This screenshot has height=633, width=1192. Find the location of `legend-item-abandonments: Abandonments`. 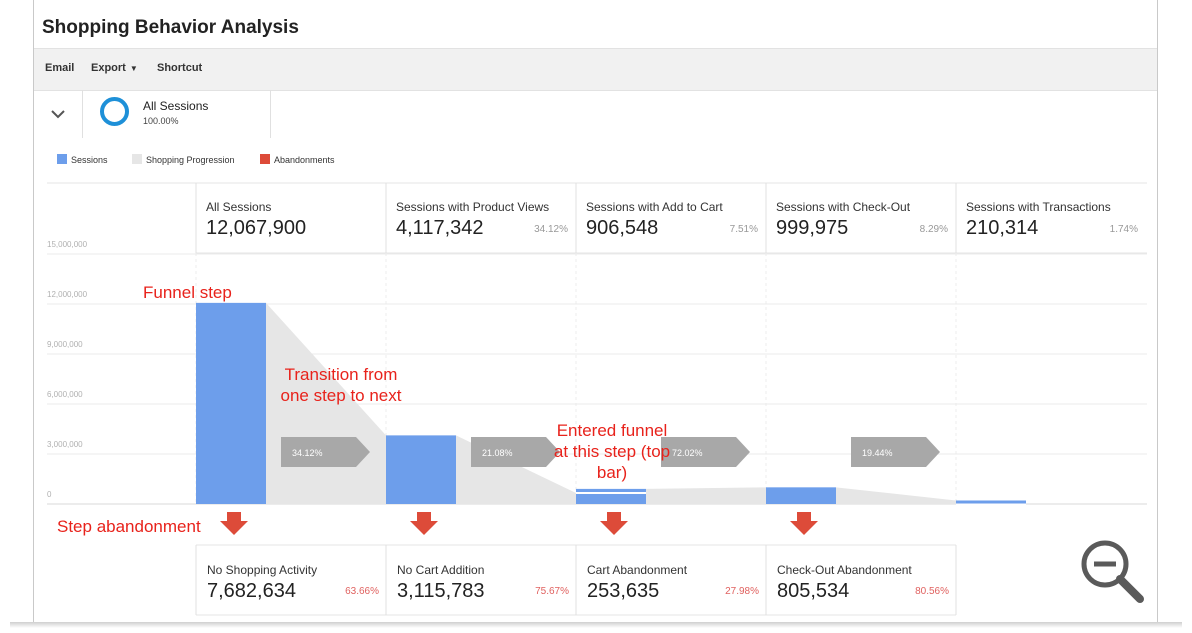

legend-item-abandonments: Abandonments is located at coordinates (297, 159).